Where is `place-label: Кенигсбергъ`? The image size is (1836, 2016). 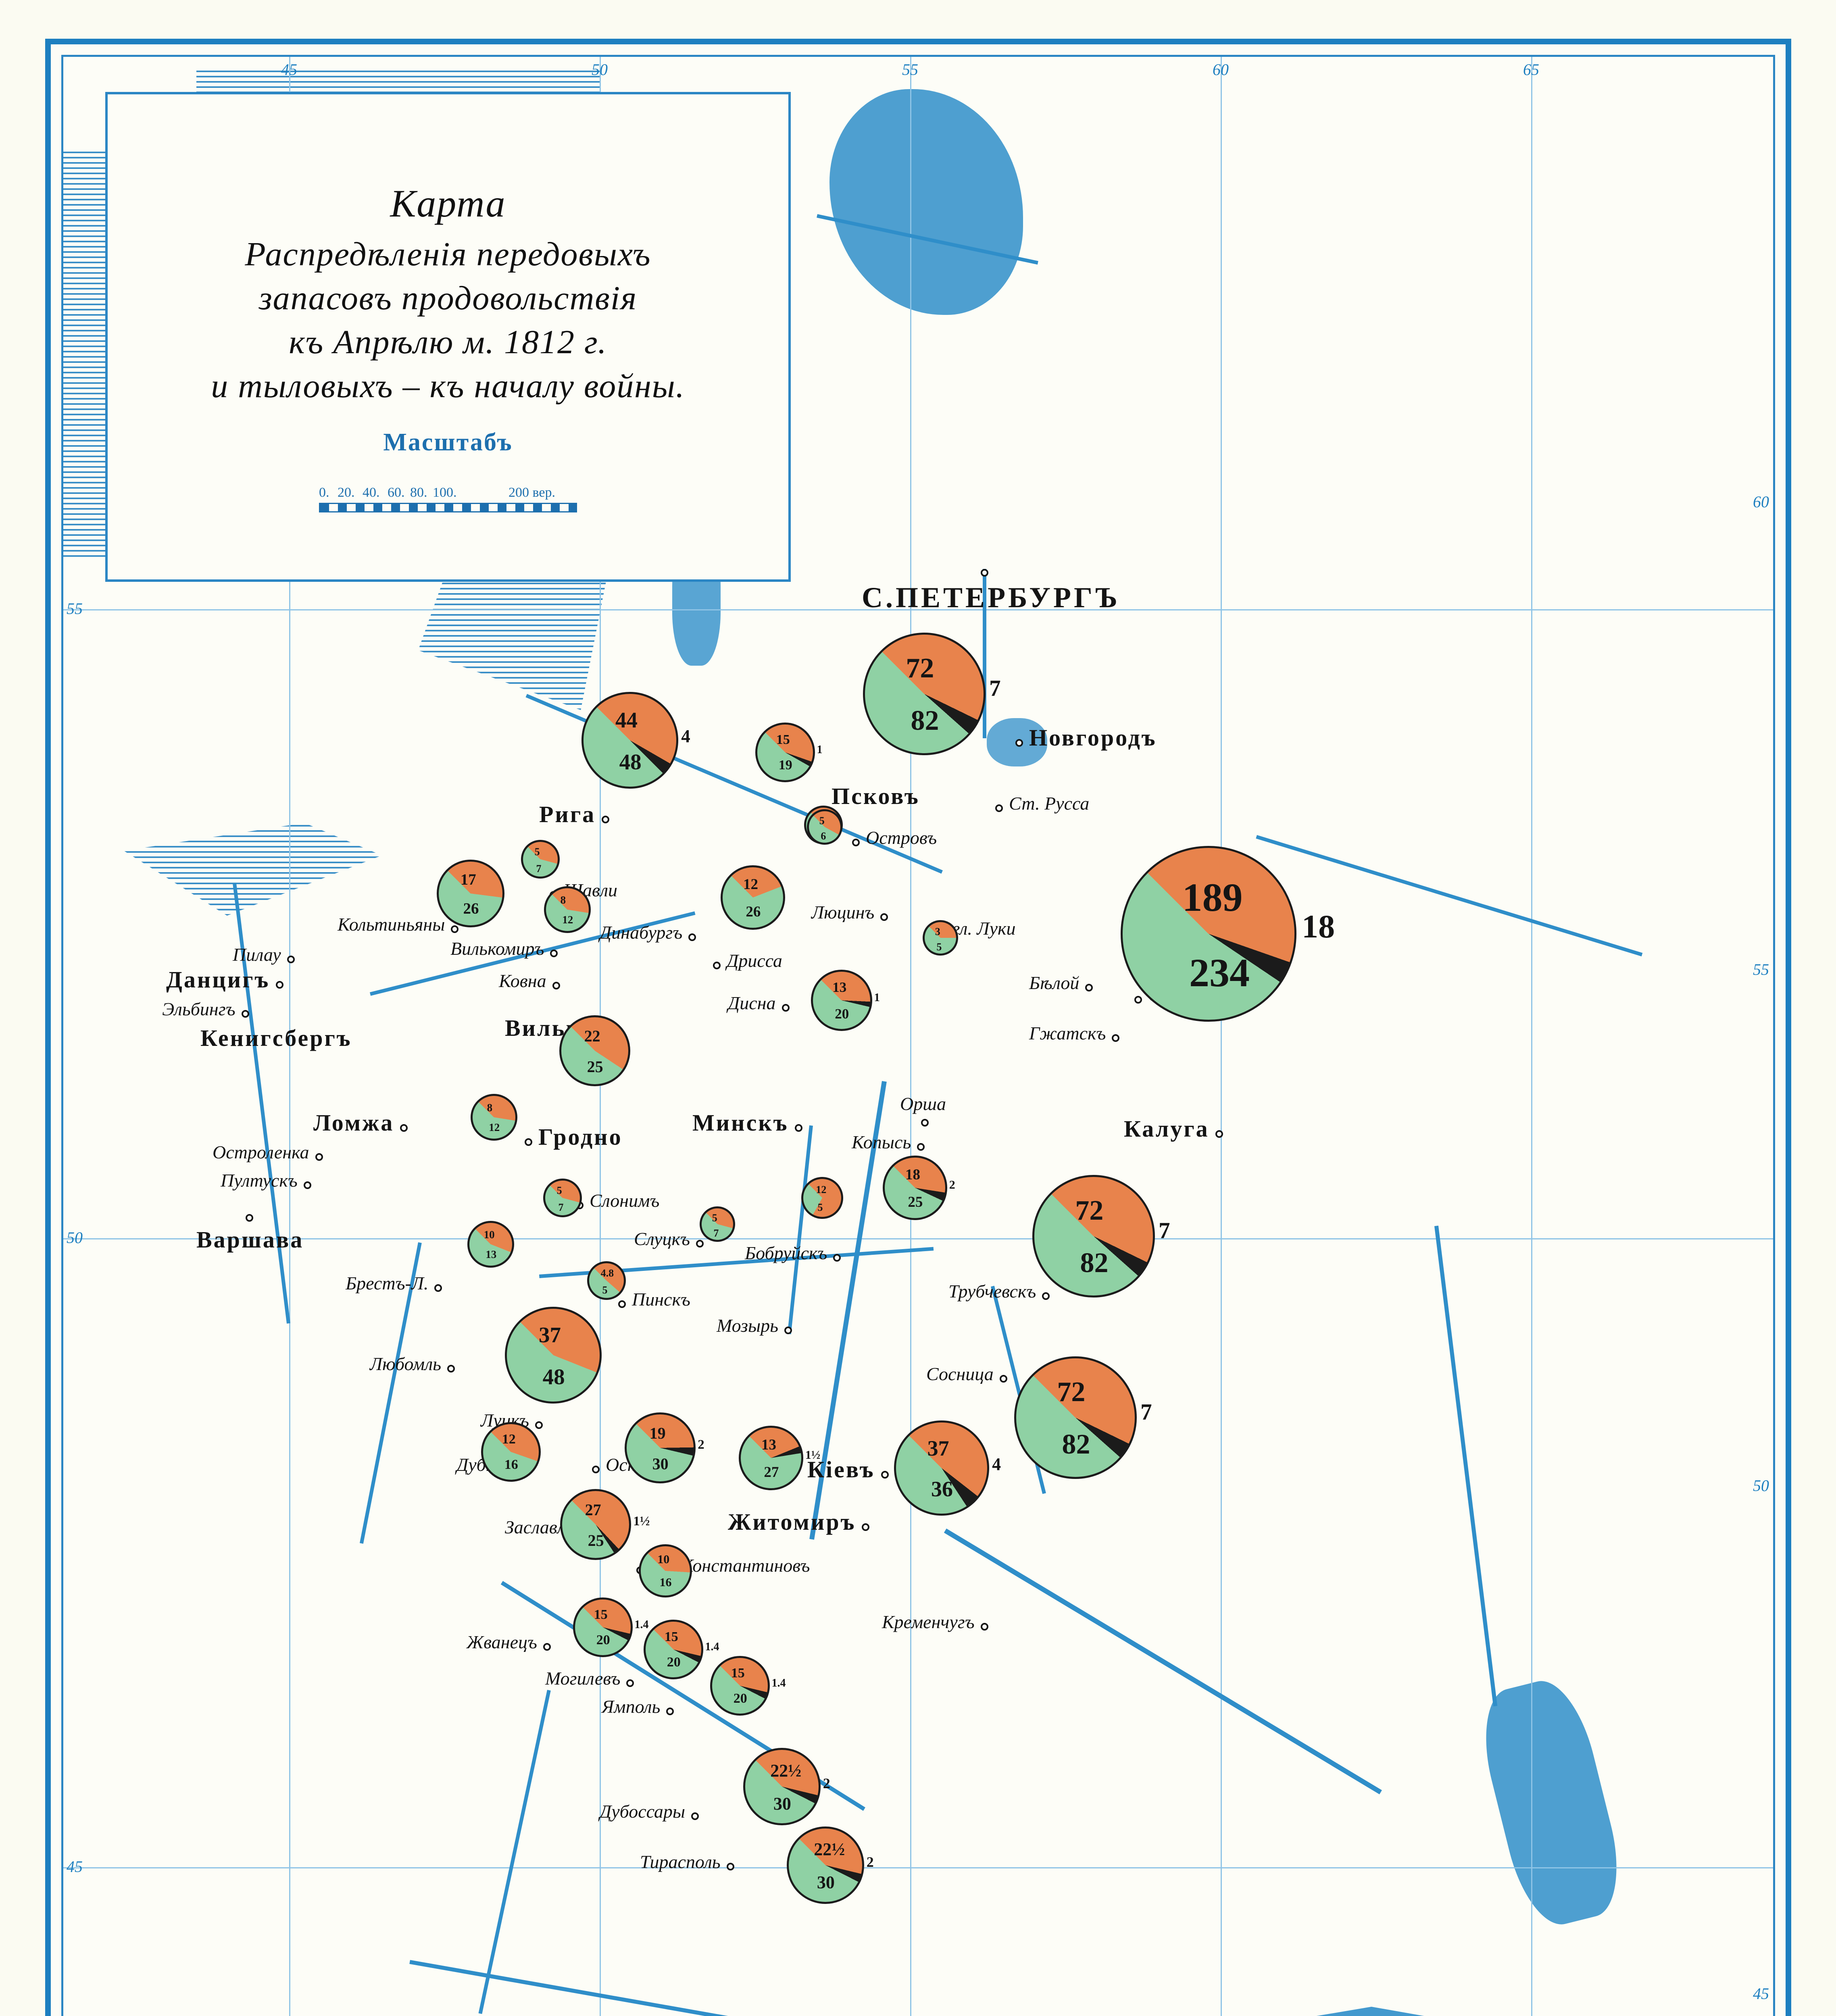
place-label: Кенигсбергъ is located at coordinates (276, 1038).